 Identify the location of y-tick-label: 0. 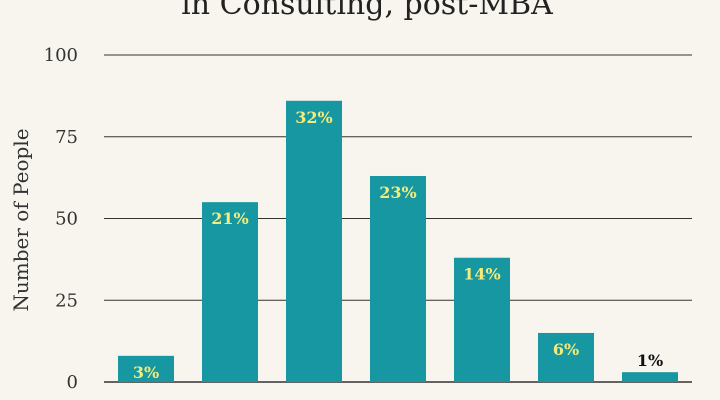
(72, 382).